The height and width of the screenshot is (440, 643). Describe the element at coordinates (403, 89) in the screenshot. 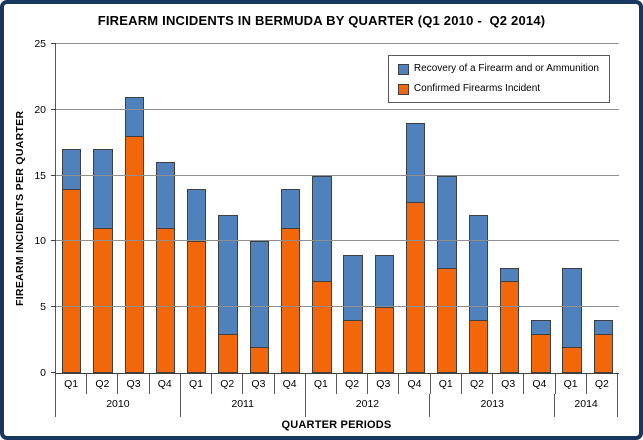

I see `legend-swatch-confirmed-icon` at that location.